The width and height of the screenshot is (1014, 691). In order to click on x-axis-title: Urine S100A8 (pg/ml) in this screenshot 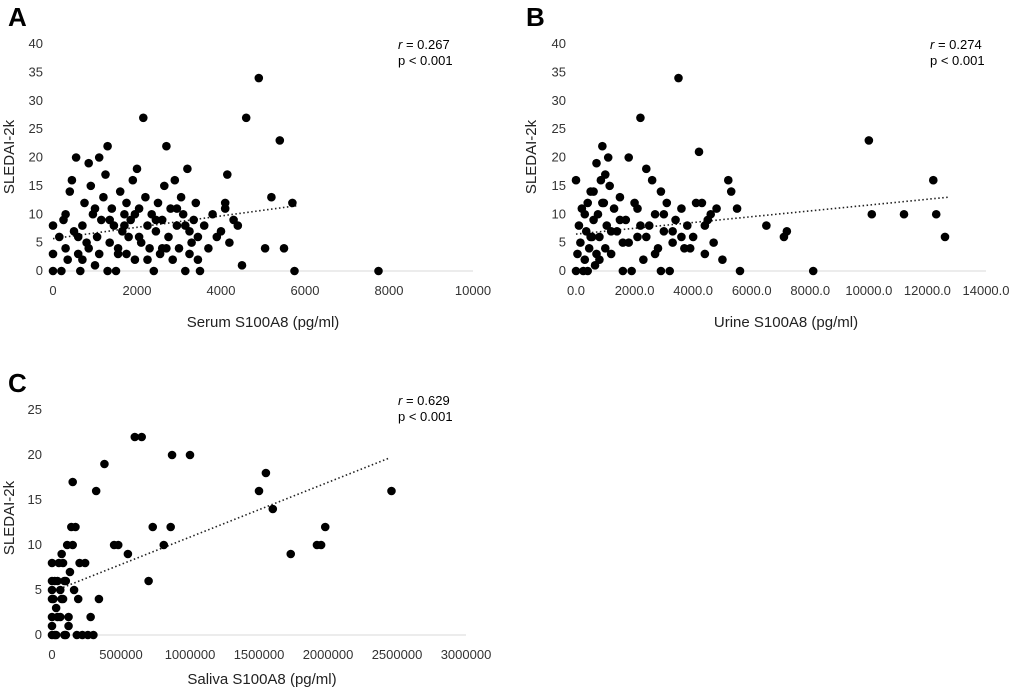, I will do `click(786, 322)`.